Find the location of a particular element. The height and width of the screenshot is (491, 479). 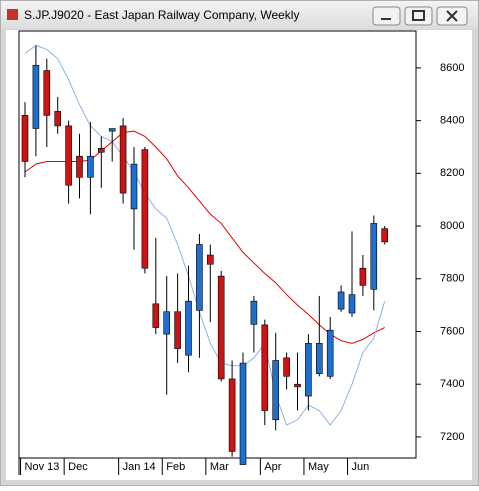

y-tick-label: 8600 is located at coordinates (452, 68).